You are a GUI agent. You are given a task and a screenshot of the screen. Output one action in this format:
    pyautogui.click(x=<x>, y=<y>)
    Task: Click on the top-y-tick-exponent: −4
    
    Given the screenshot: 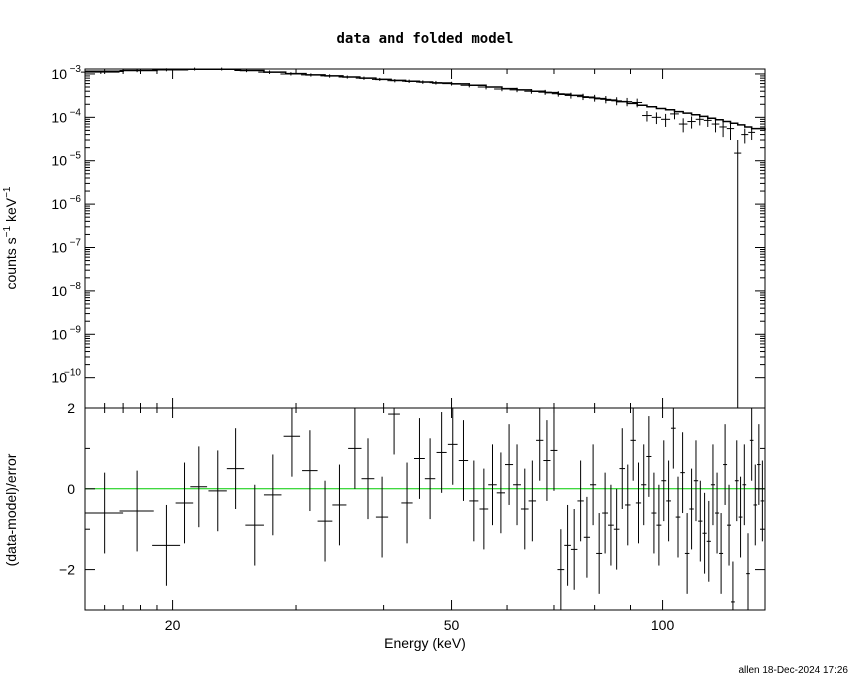 What is the action you would take?
    pyautogui.click(x=76, y=112)
    